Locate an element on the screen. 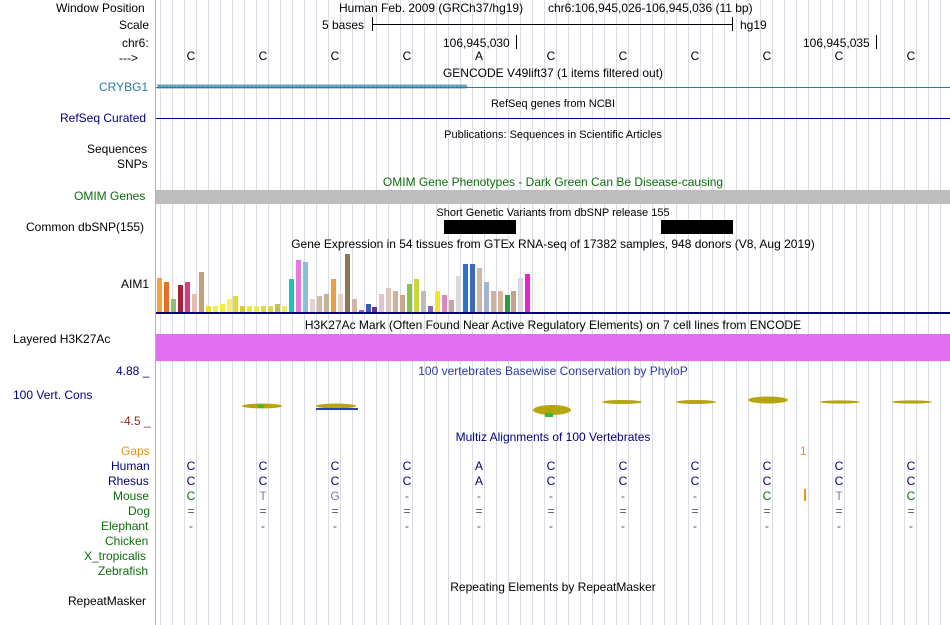 Image resolution: width=950 pixels, height=625 pixels. common-dbsnp-label: Common dbSNP(155) is located at coordinates (85, 227).